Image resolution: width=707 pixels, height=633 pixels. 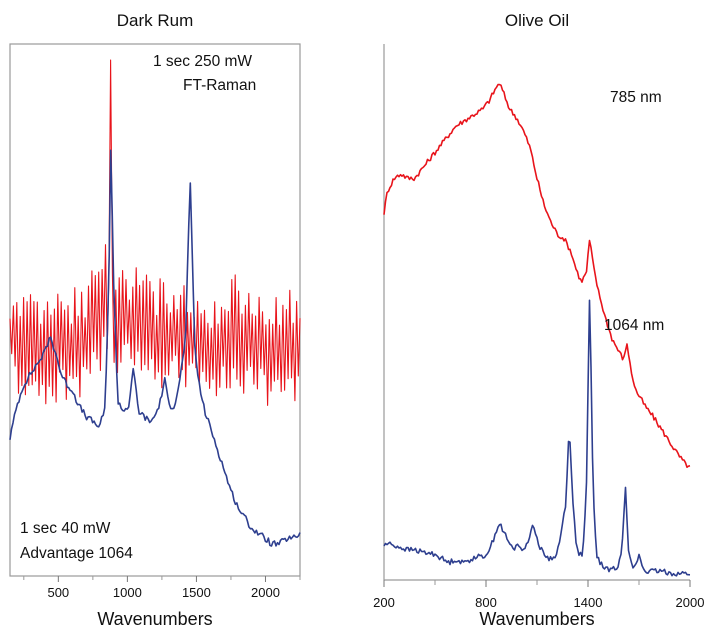 I want to click on oil-785nm-label: 785 nm, so click(x=636, y=97).